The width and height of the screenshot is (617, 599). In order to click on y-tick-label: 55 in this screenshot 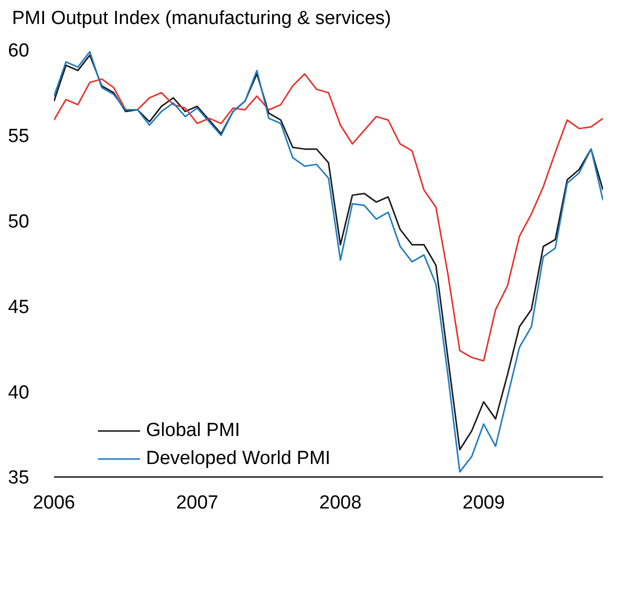, I will do `click(19, 137)`.